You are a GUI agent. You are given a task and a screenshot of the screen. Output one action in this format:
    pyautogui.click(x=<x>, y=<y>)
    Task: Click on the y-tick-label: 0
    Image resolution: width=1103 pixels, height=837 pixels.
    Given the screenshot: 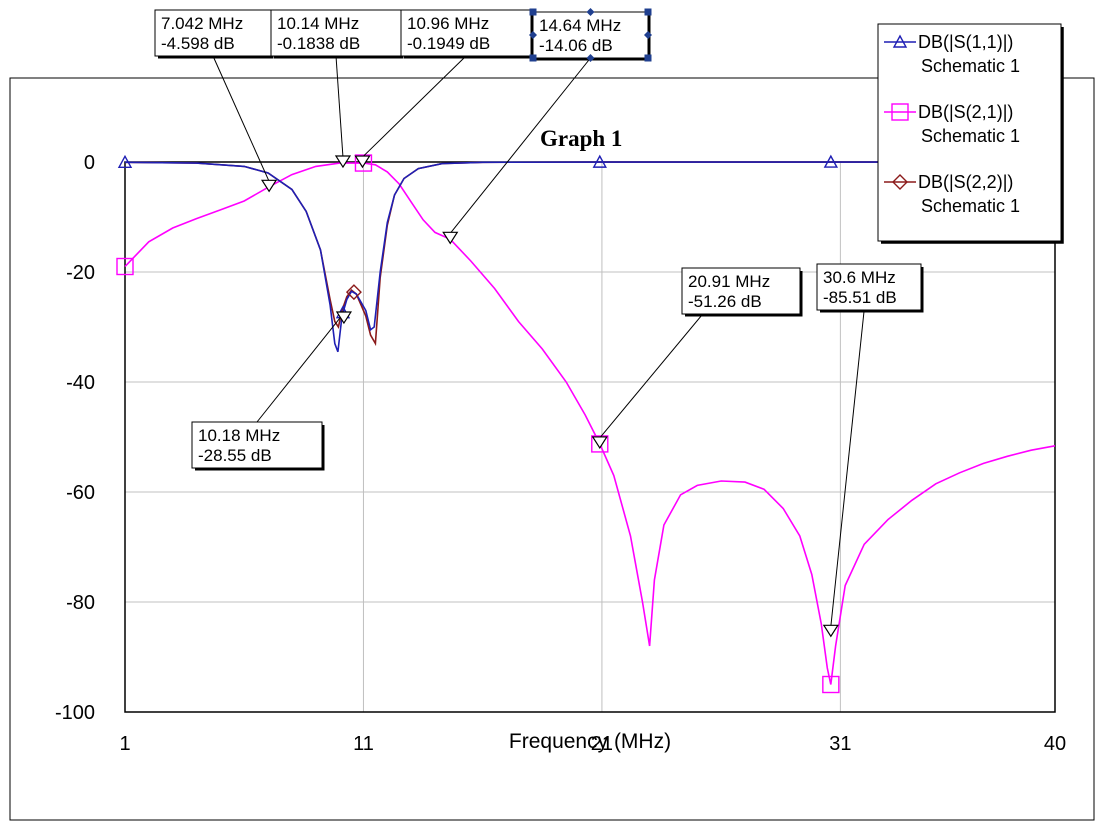 What is the action you would take?
    pyautogui.click(x=89, y=163)
    